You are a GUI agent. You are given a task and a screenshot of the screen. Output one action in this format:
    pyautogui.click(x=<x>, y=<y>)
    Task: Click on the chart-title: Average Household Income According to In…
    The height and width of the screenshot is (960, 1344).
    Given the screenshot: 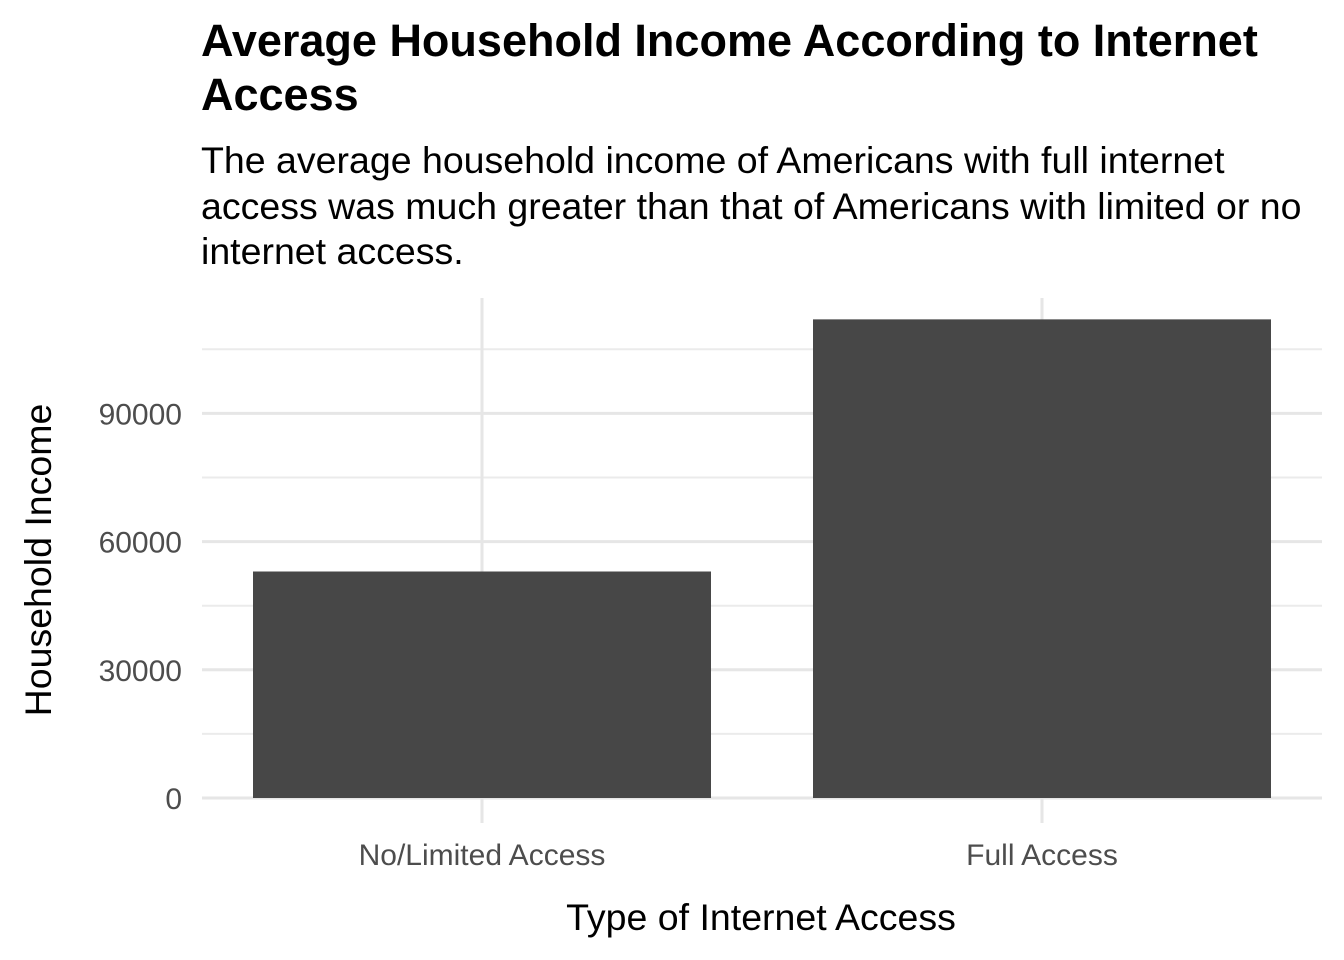 What is the action you would take?
    pyautogui.click(x=729, y=67)
    